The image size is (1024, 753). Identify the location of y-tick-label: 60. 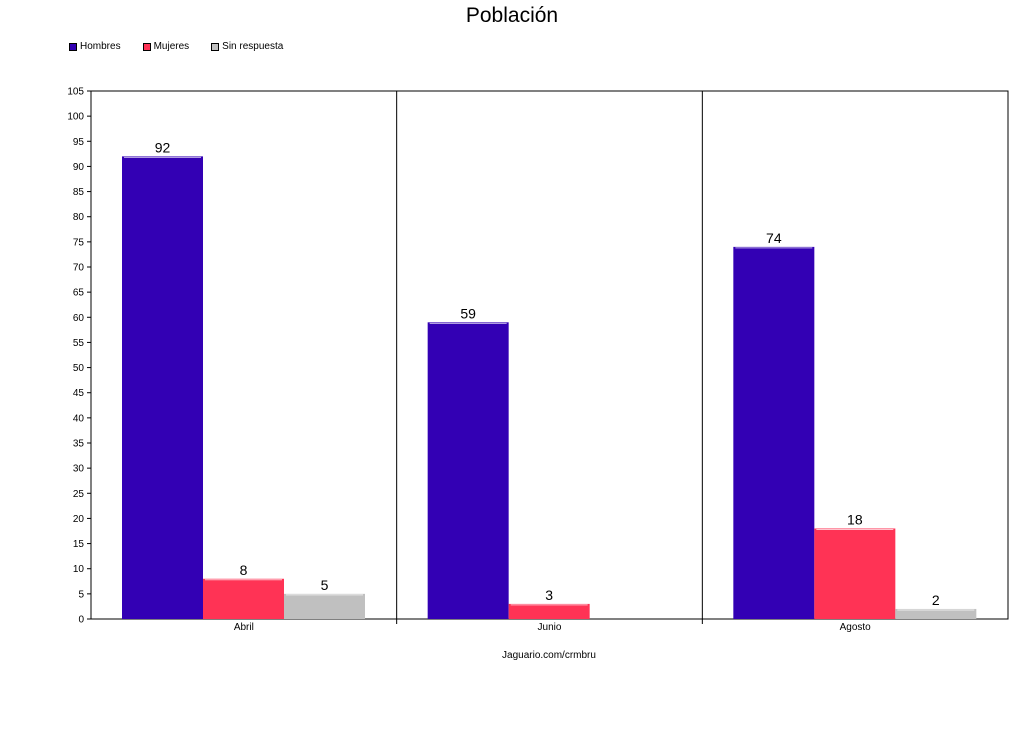
(79, 318).